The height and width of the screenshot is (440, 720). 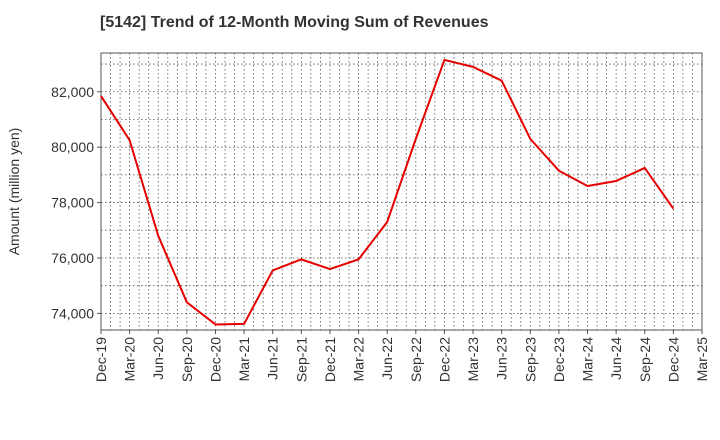 I want to click on y-tick-label: 76,000, so click(x=72, y=258).